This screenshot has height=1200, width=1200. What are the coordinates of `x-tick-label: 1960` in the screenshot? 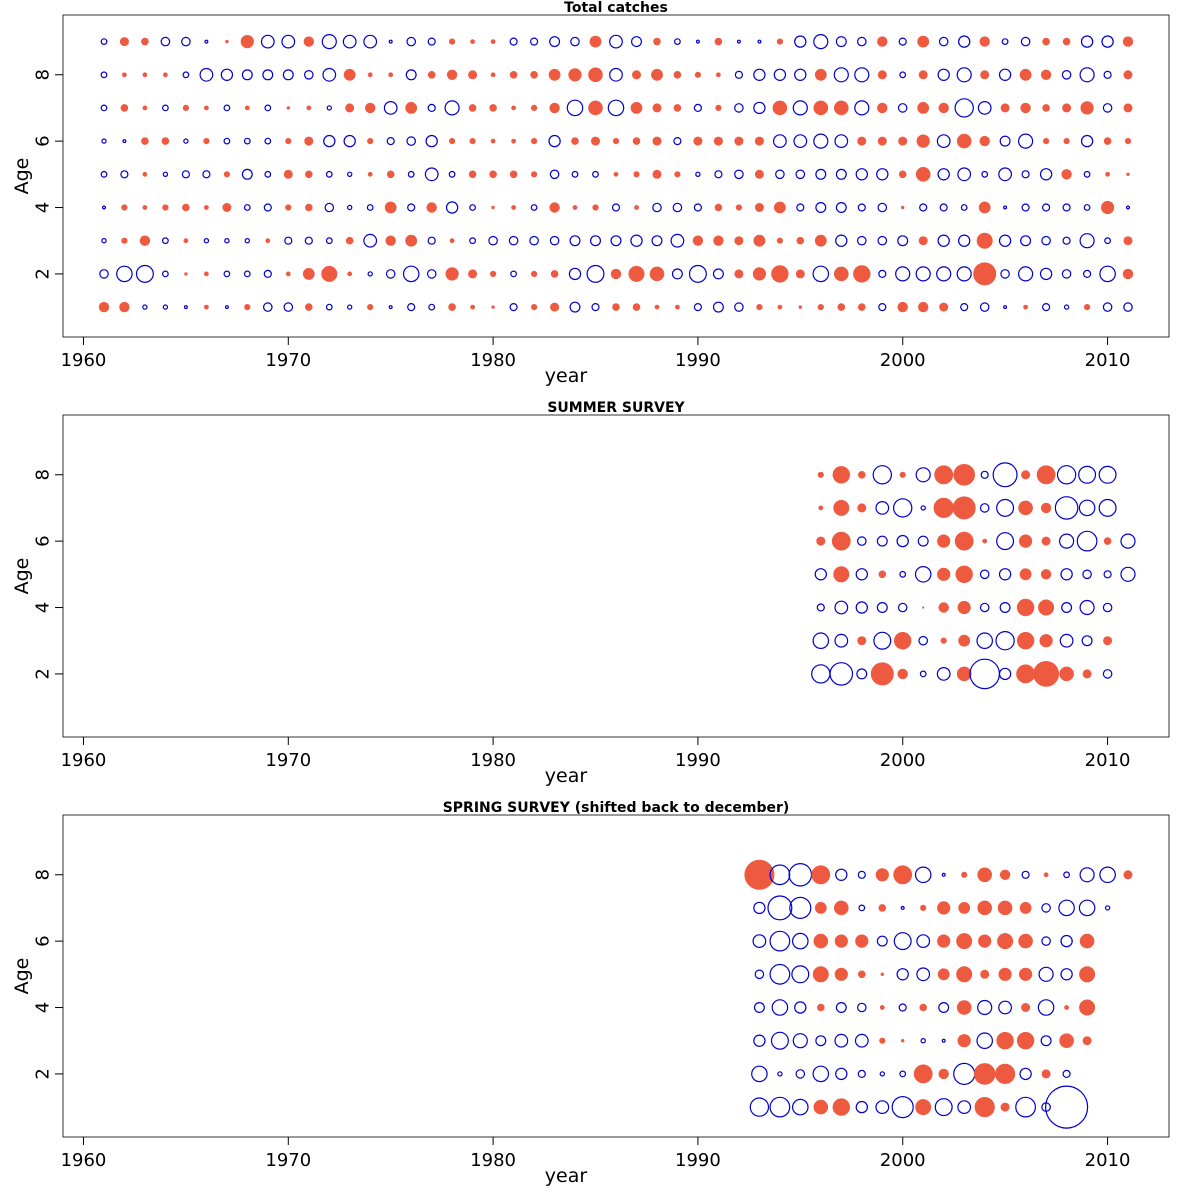 It's located at (84, 1160).